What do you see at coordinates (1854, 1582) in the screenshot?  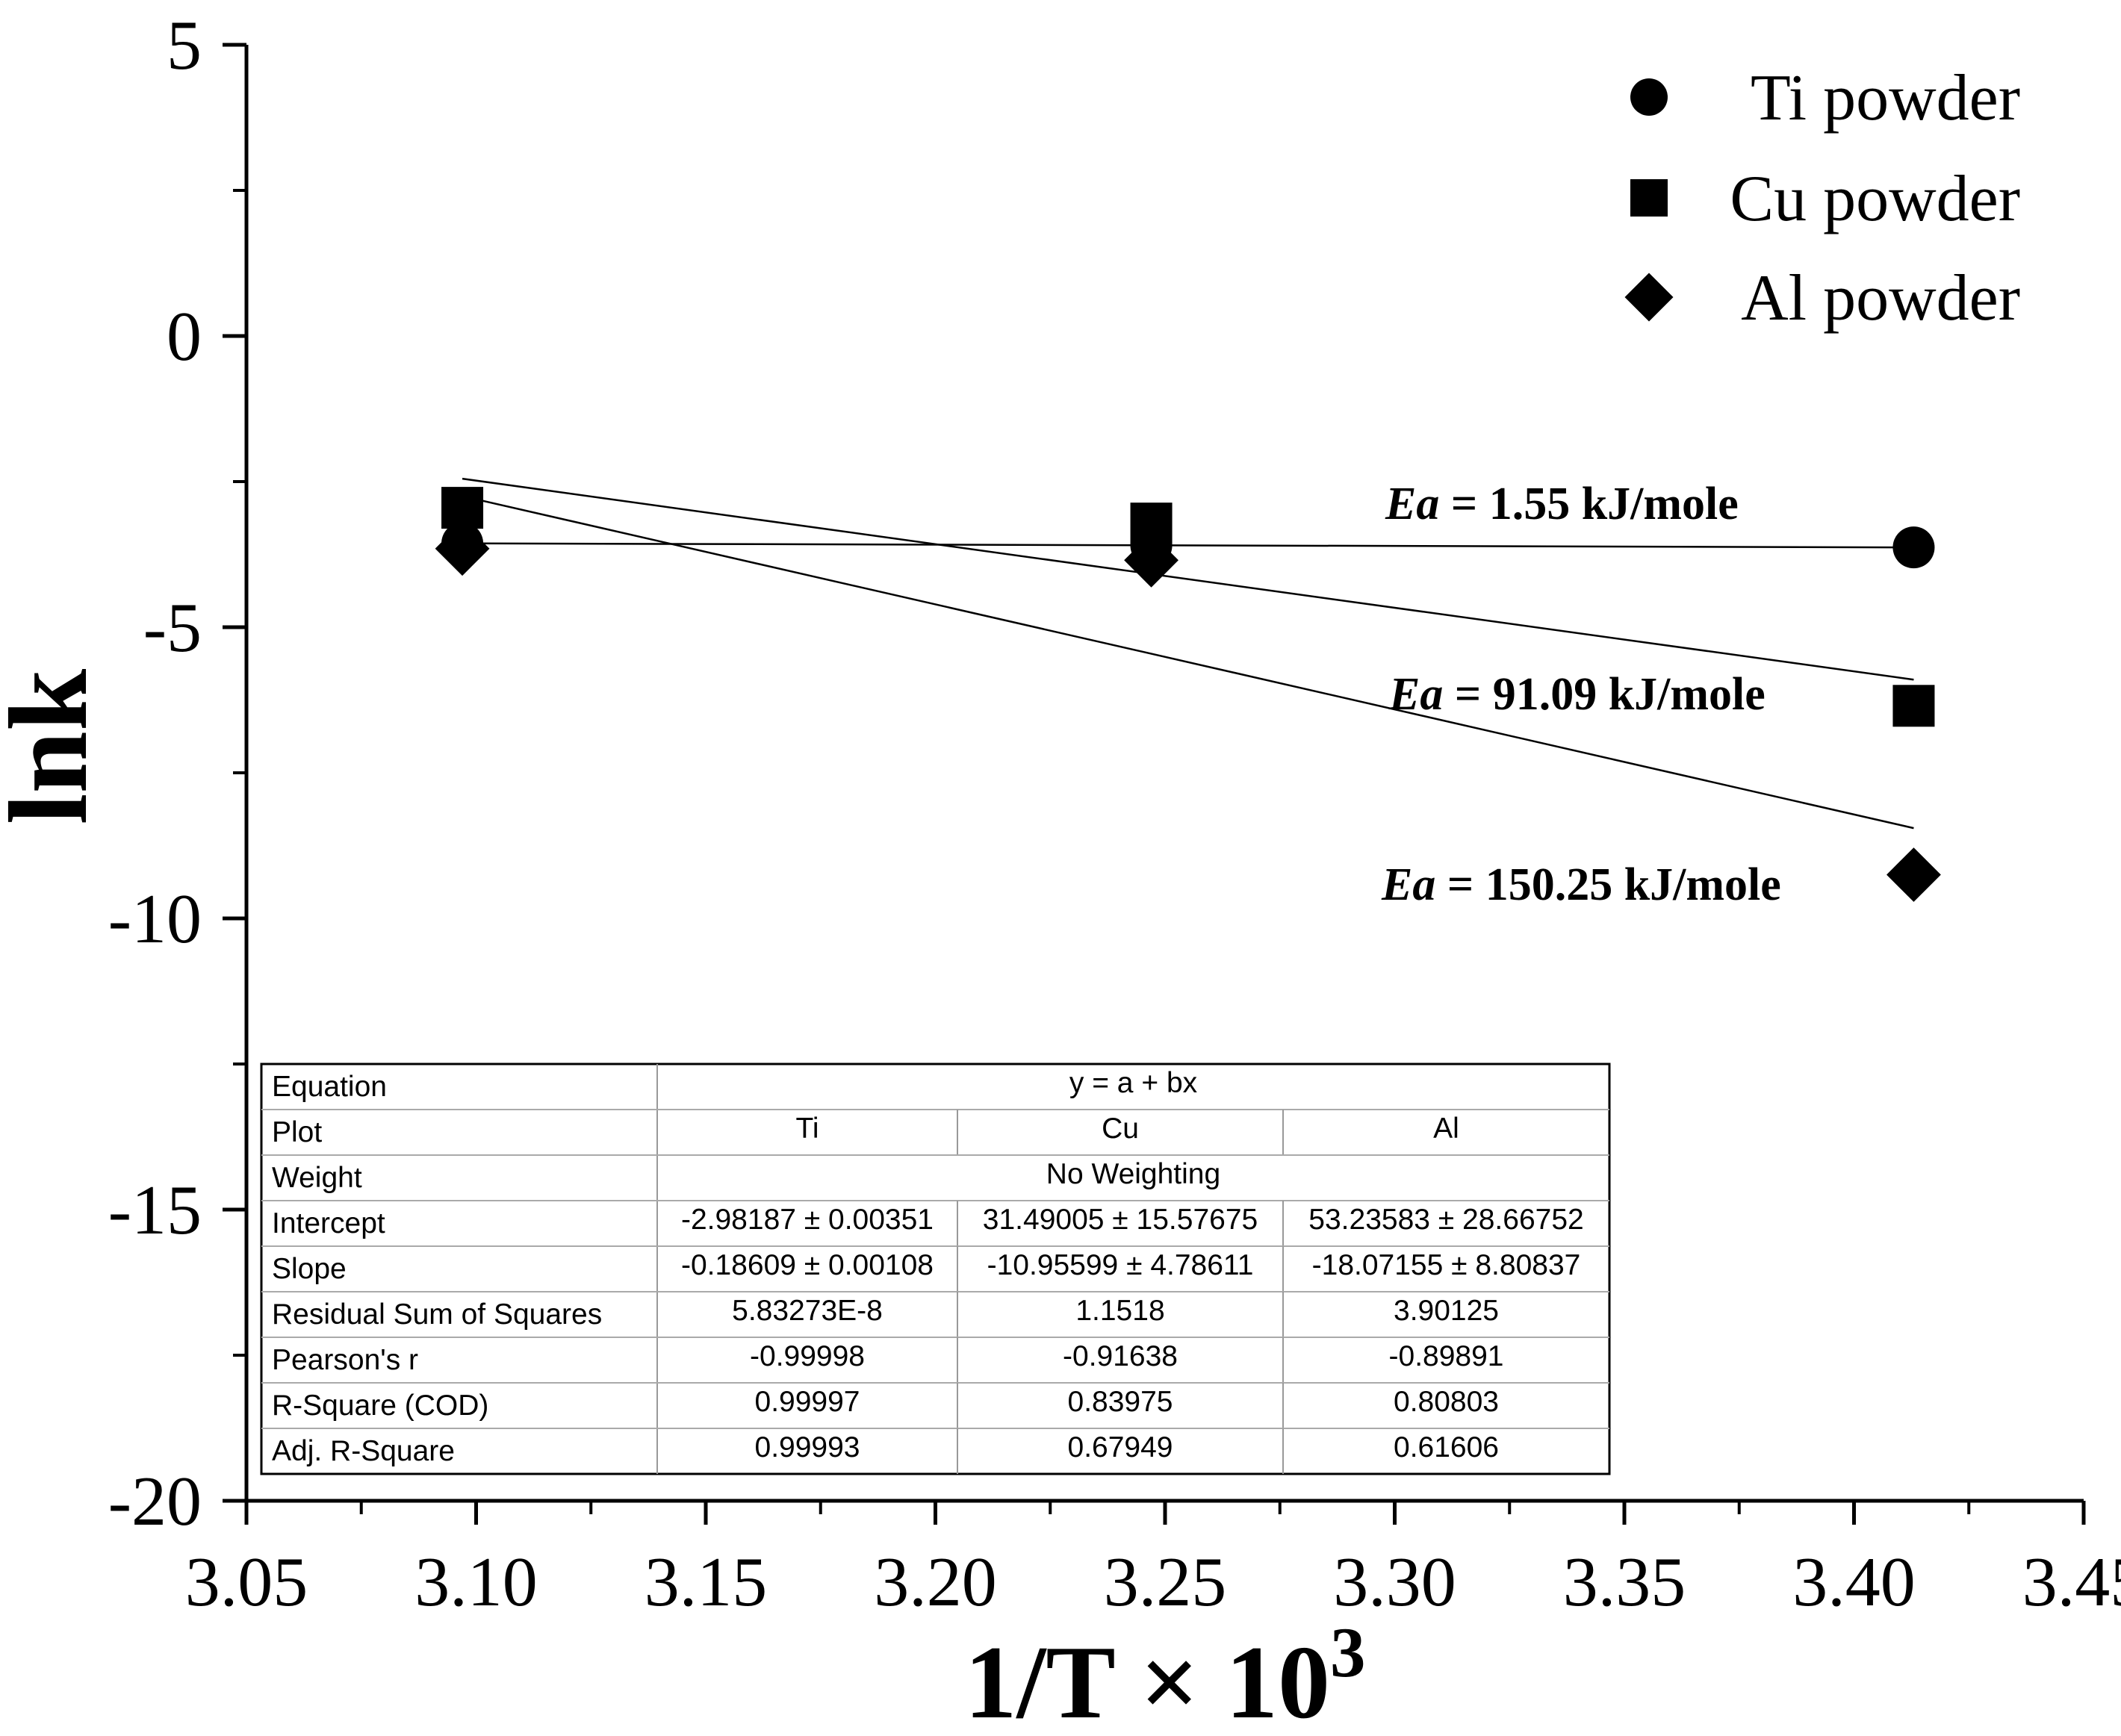 I see `x-tick-label: 3.40` at bounding box center [1854, 1582].